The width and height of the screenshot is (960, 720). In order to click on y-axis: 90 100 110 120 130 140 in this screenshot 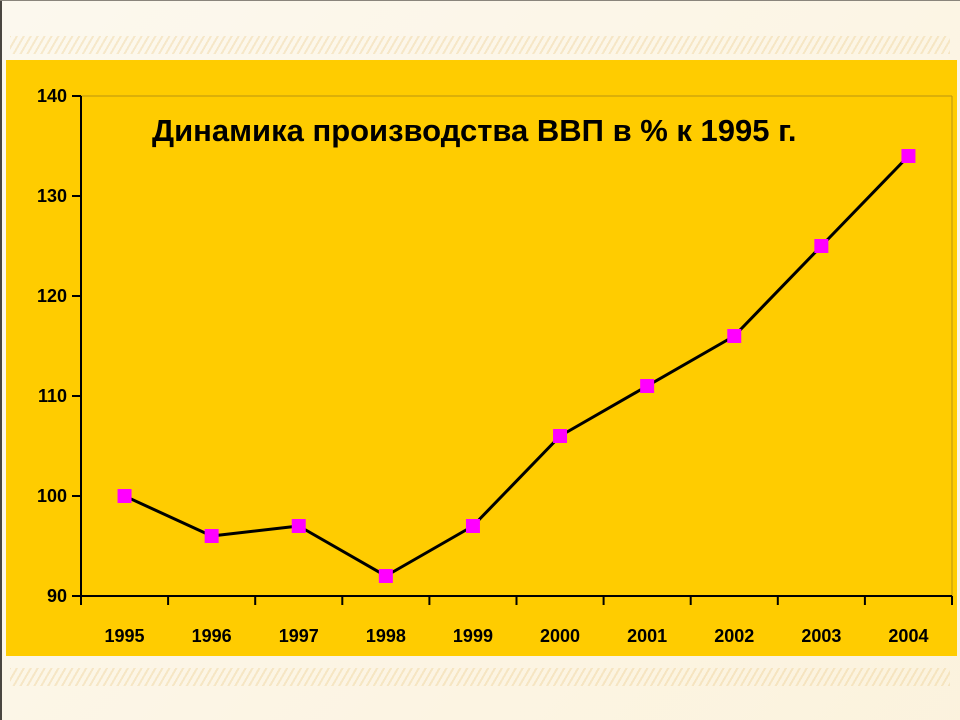, I will do `click(59, 346)`.